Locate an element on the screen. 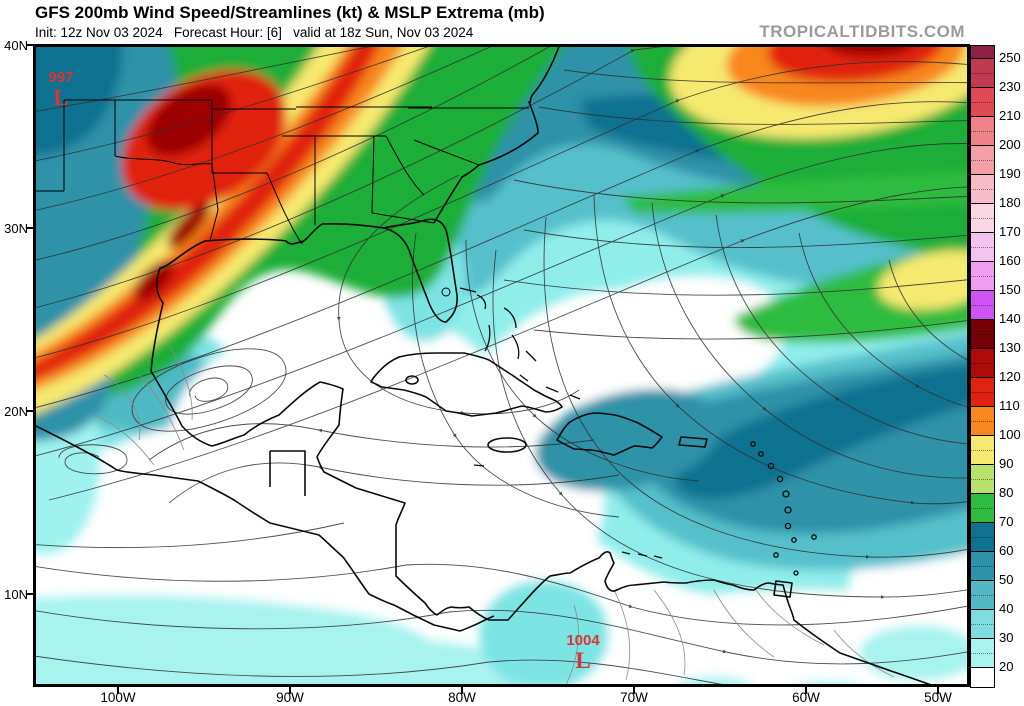  colorbar-label-80: 80 is located at coordinates (1006, 492).